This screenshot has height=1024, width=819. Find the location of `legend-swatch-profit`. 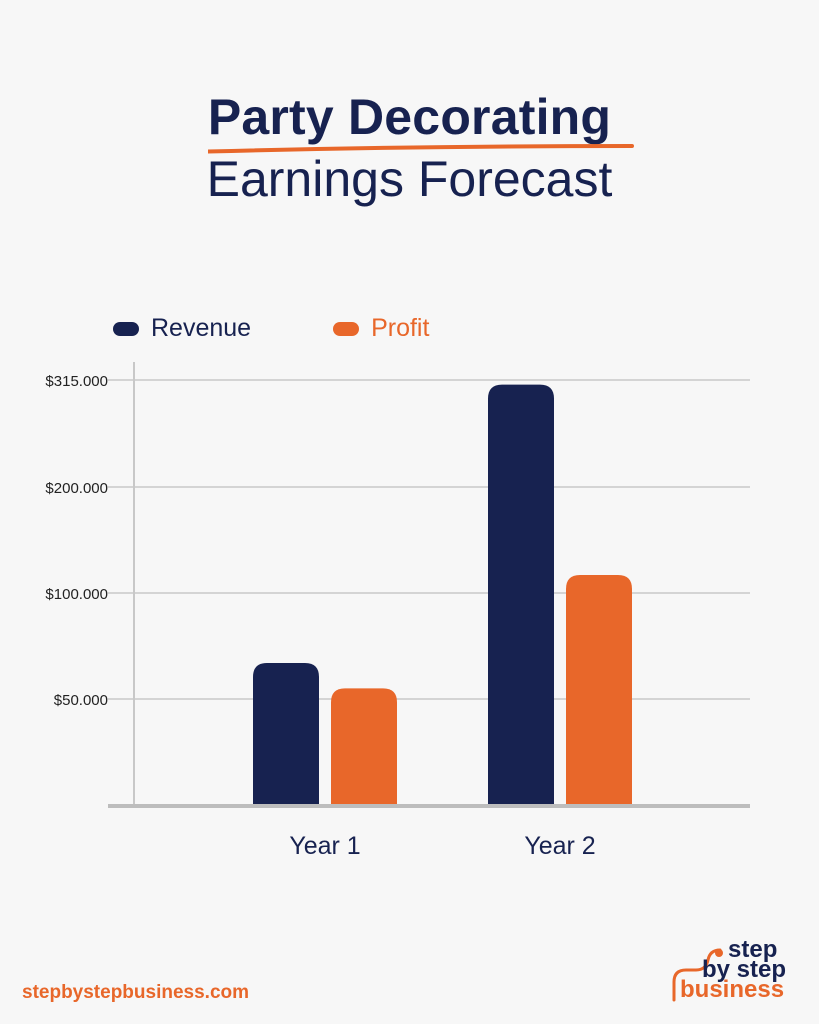

legend-swatch-profit is located at coordinates (346, 328).